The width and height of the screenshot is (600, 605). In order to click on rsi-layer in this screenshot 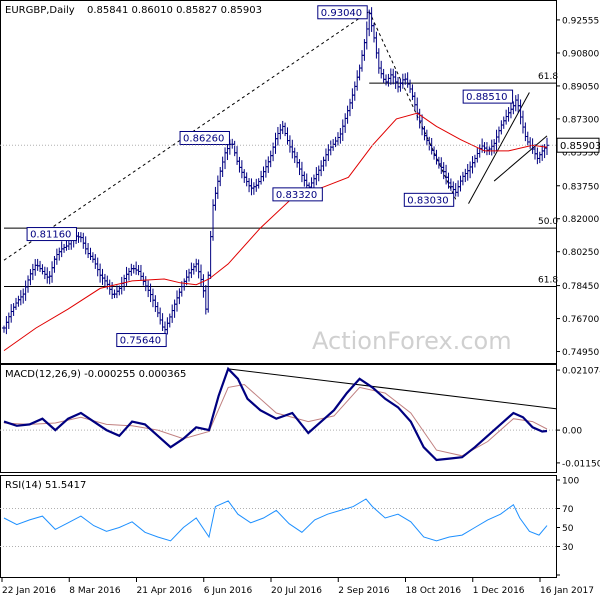, I will do `click(278, 522)`.